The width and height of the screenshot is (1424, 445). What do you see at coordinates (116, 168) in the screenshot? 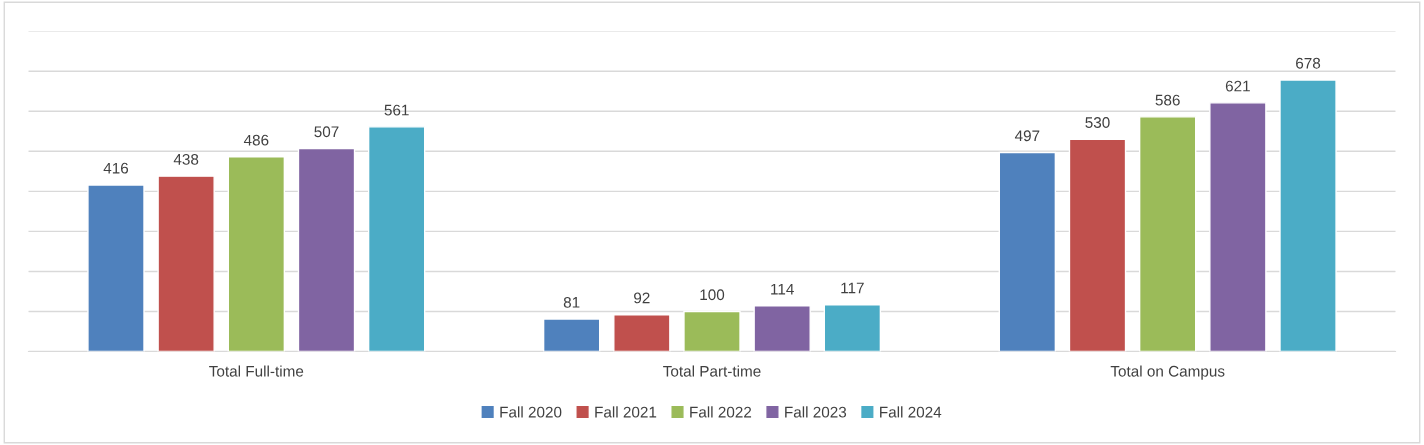
I see `data-label: 416` at bounding box center [116, 168].